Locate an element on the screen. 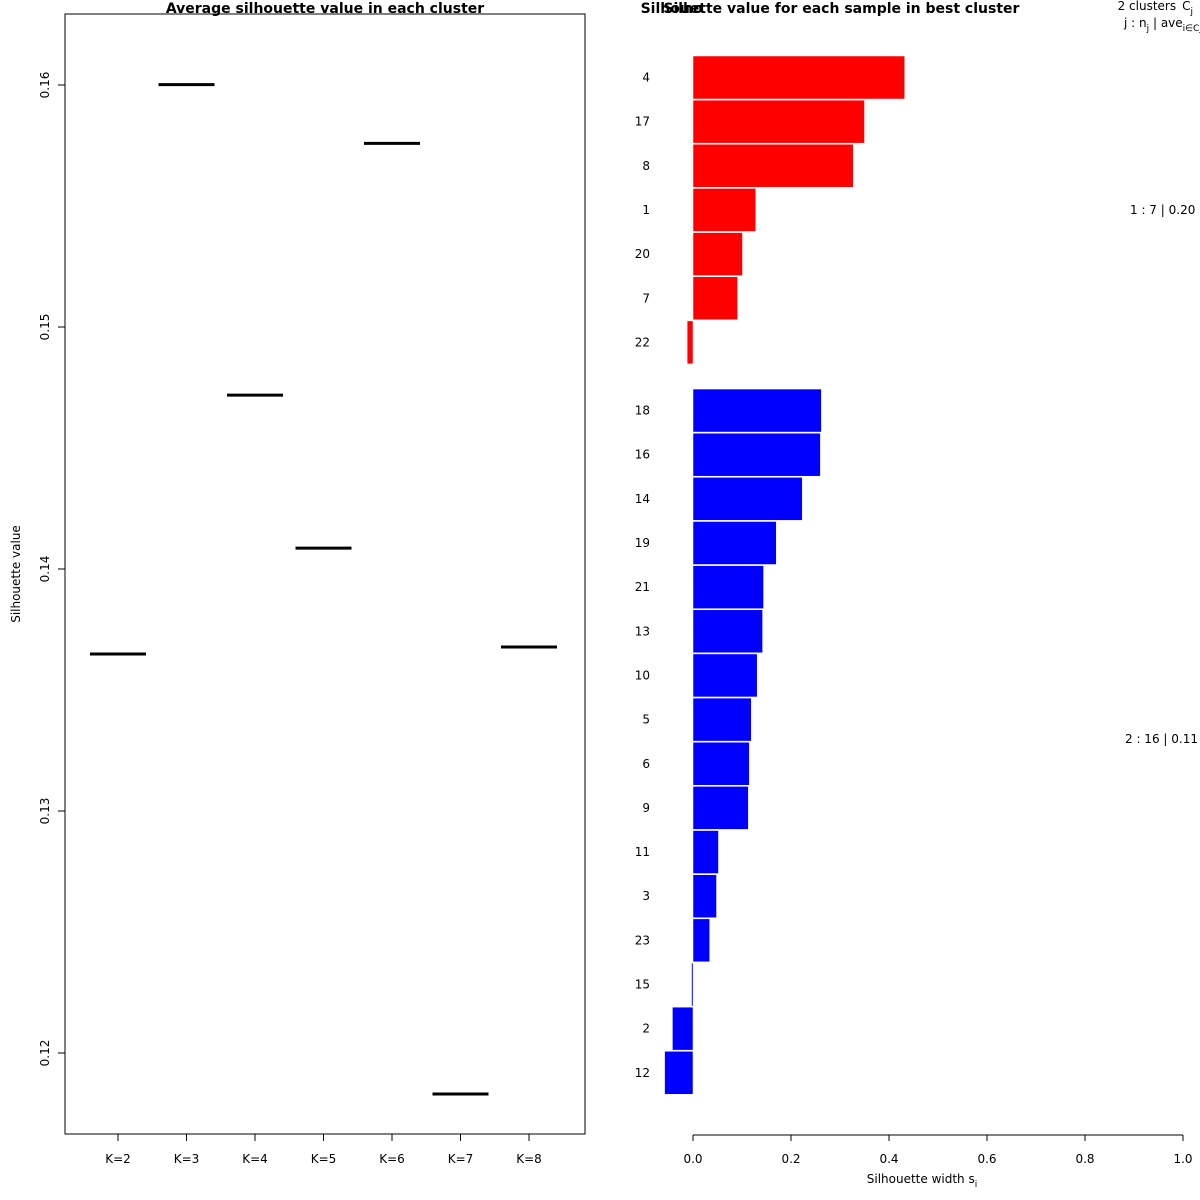 This screenshot has width=1200, height=1200. sample-label: 19 is located at coordinates (642, 543).